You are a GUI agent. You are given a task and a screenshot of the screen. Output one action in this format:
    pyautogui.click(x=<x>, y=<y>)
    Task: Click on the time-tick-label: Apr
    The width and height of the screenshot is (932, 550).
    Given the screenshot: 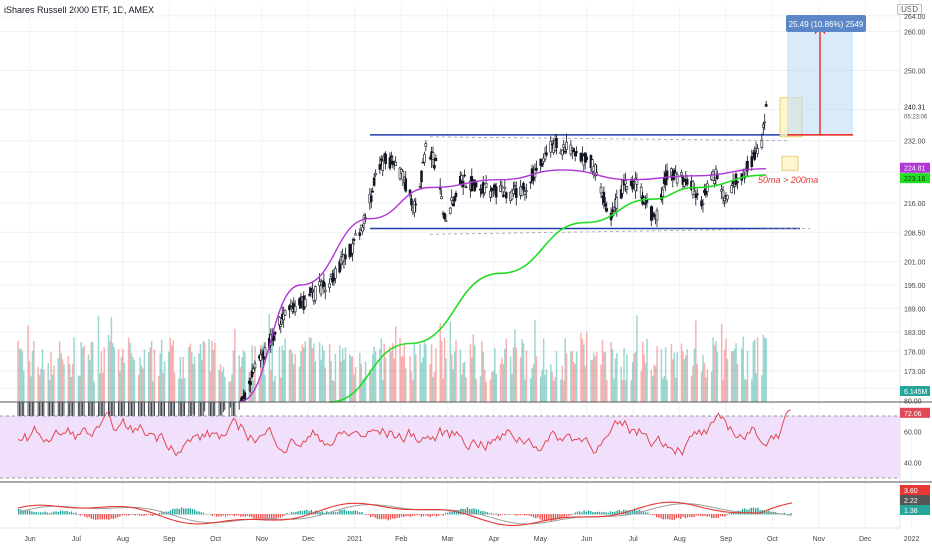 What is the action you would take?
    pyautogui.click(x=495, y=539)
    